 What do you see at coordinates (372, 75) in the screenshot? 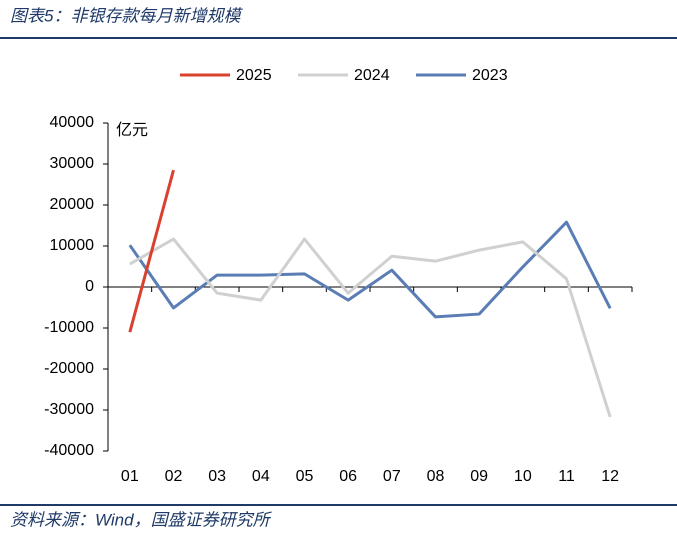
I see `legend-label: 2024` at bounding box center [372, 75].